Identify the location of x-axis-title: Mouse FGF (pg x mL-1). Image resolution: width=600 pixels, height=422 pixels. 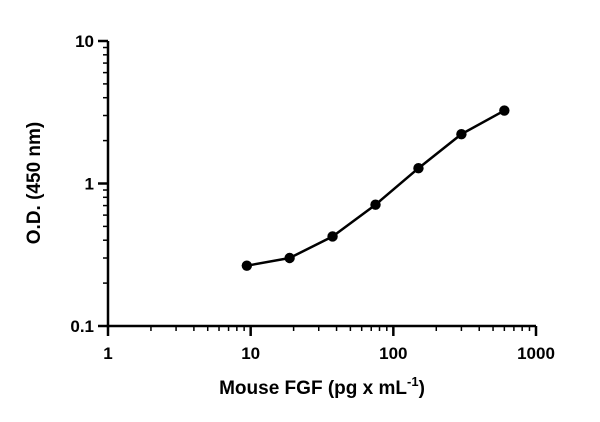
(322, 386).